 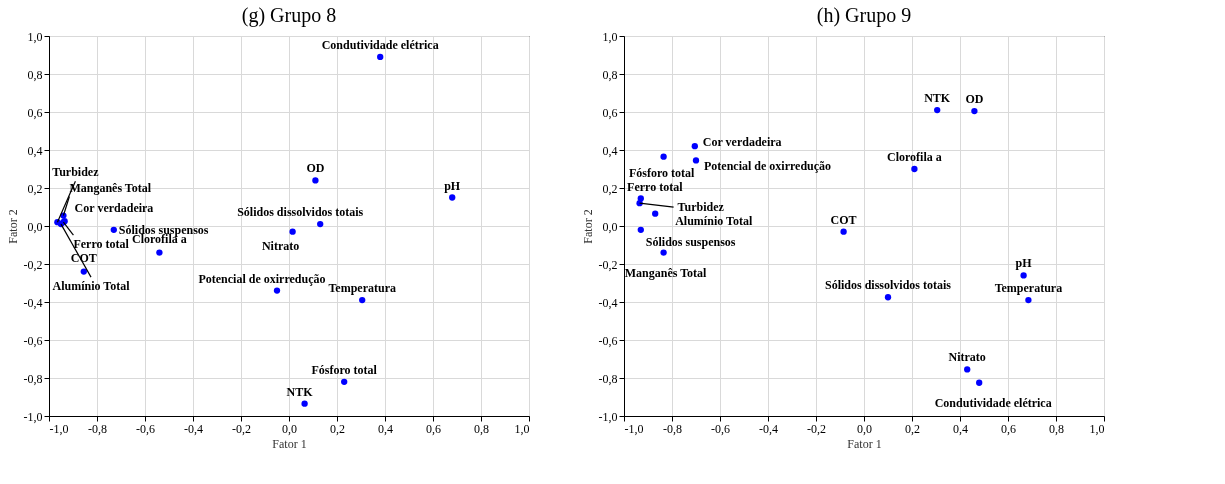 What do you see at coordinates (843, 219) in the screenshot?
I see `annotation: COT` at bounding box center [843, 219].